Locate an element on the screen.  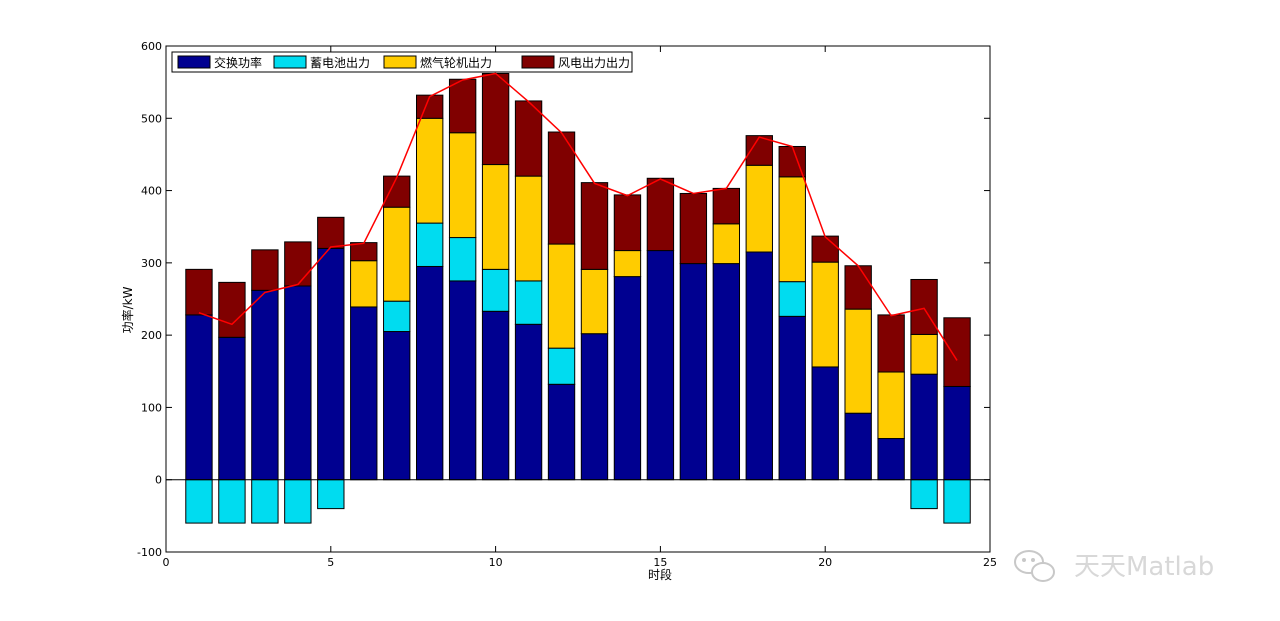
bar-segment-s1-t24 is located at coordinates (957, 433).